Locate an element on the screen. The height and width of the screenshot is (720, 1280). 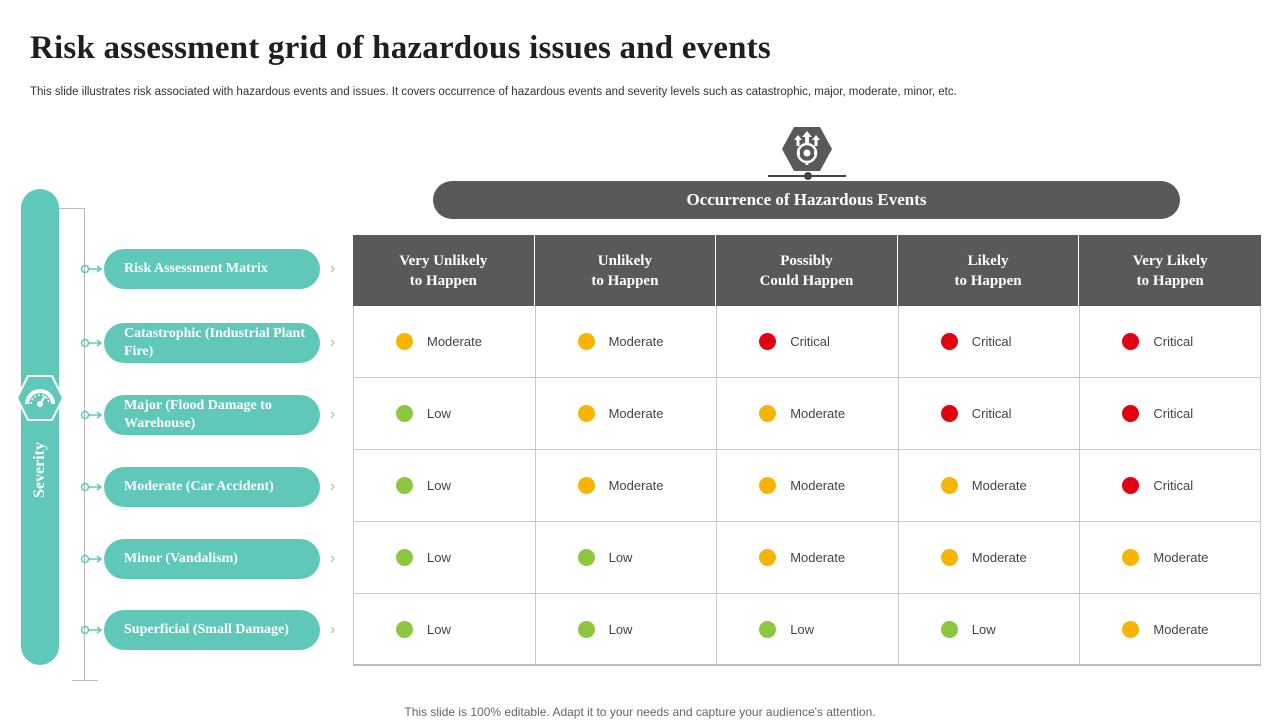
severity-bar is located at coordinates (40, 427).